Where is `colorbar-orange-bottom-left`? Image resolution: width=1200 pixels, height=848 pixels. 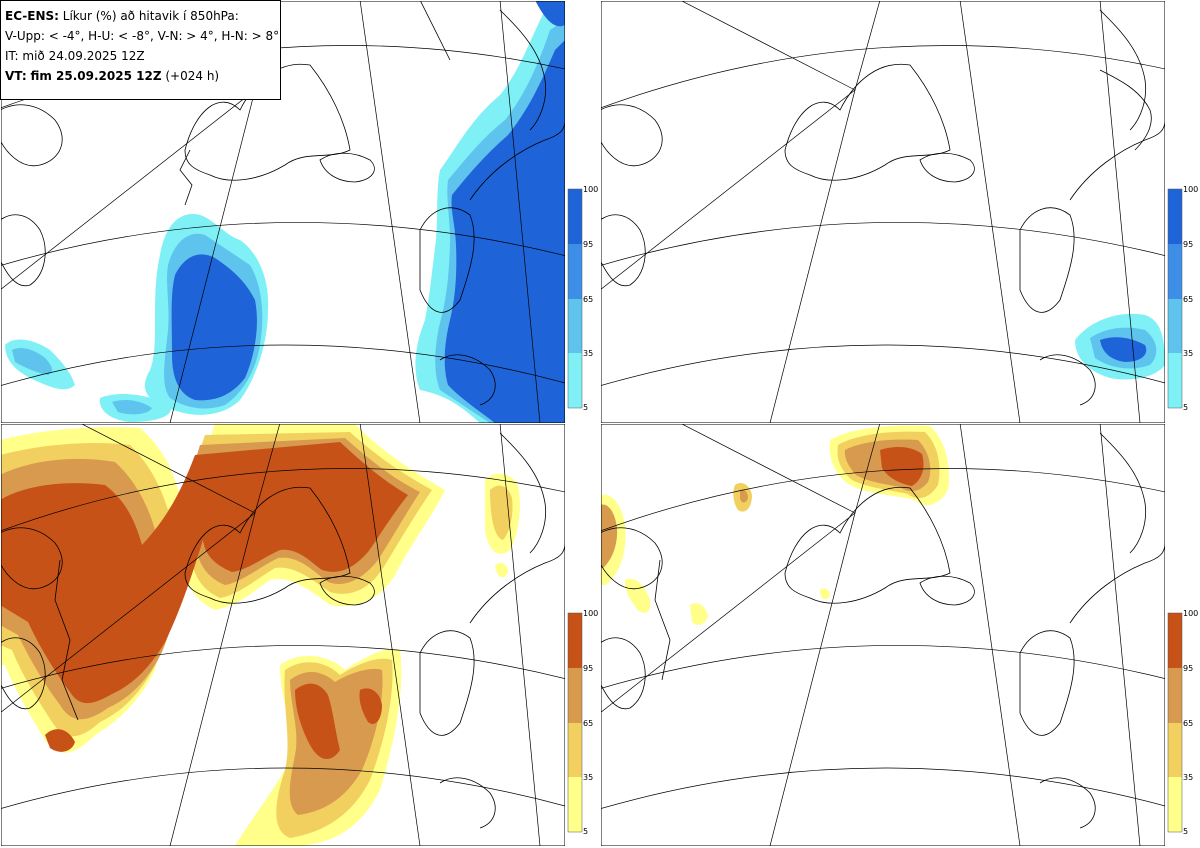
colorbar-orange-bottom-left is located at coordinates (575, 722).